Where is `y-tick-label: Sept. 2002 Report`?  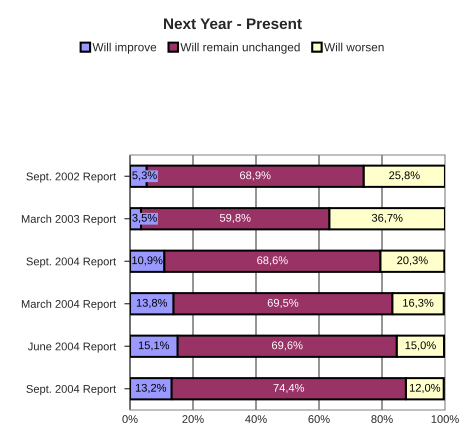
y-tick-label: Sept. 2002 Report is located at coordinates (71, 177).